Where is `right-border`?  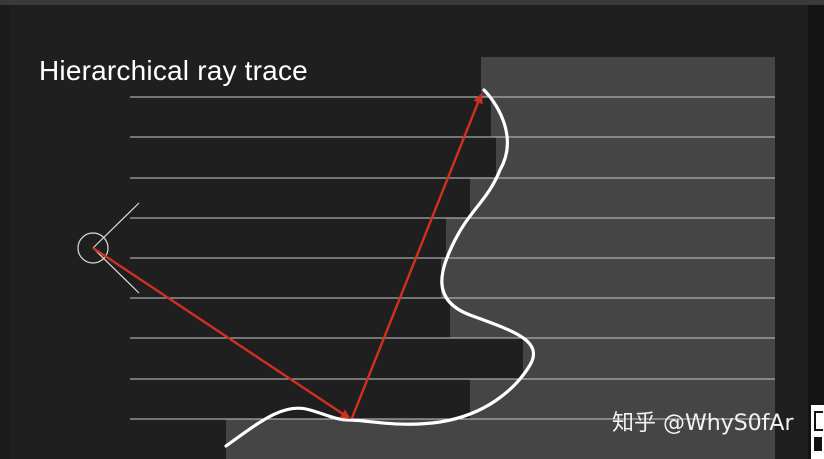 right-border is located at coordinates (816, 232).